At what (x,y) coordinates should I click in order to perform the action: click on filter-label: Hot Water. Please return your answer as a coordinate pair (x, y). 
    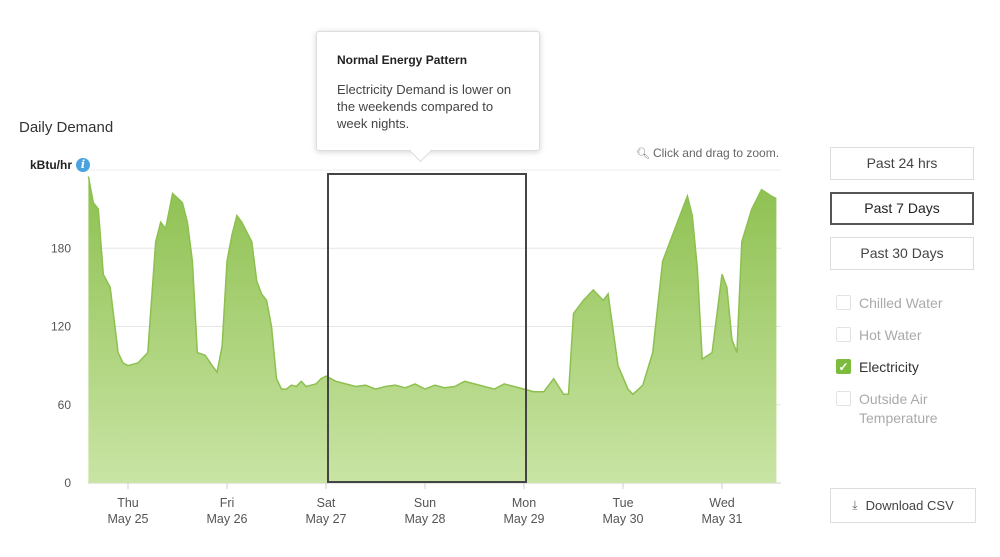
    Looking at the image, I should click on (890, 335).